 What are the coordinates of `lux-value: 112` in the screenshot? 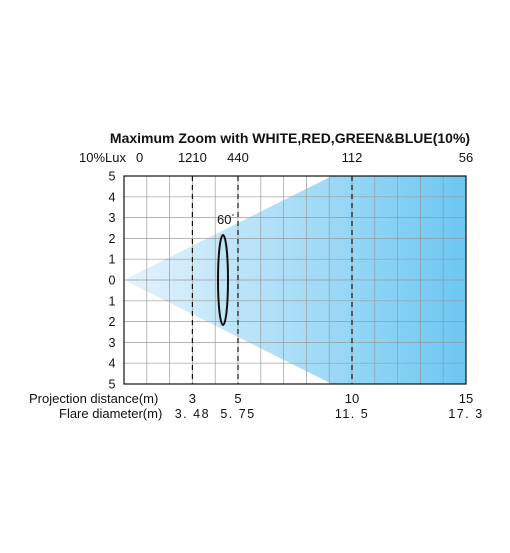 It's located at (352, 157).